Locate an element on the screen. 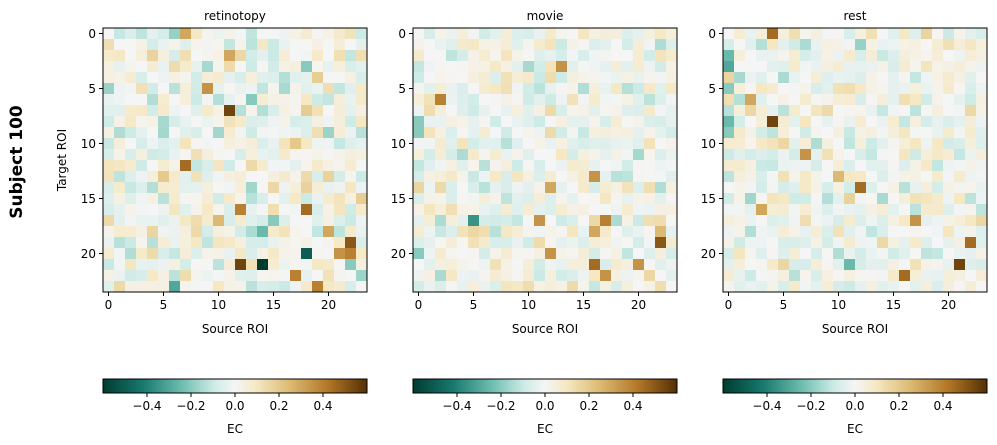  colorbar-tick-label: 0.0 is located at coordinates (234, 406).